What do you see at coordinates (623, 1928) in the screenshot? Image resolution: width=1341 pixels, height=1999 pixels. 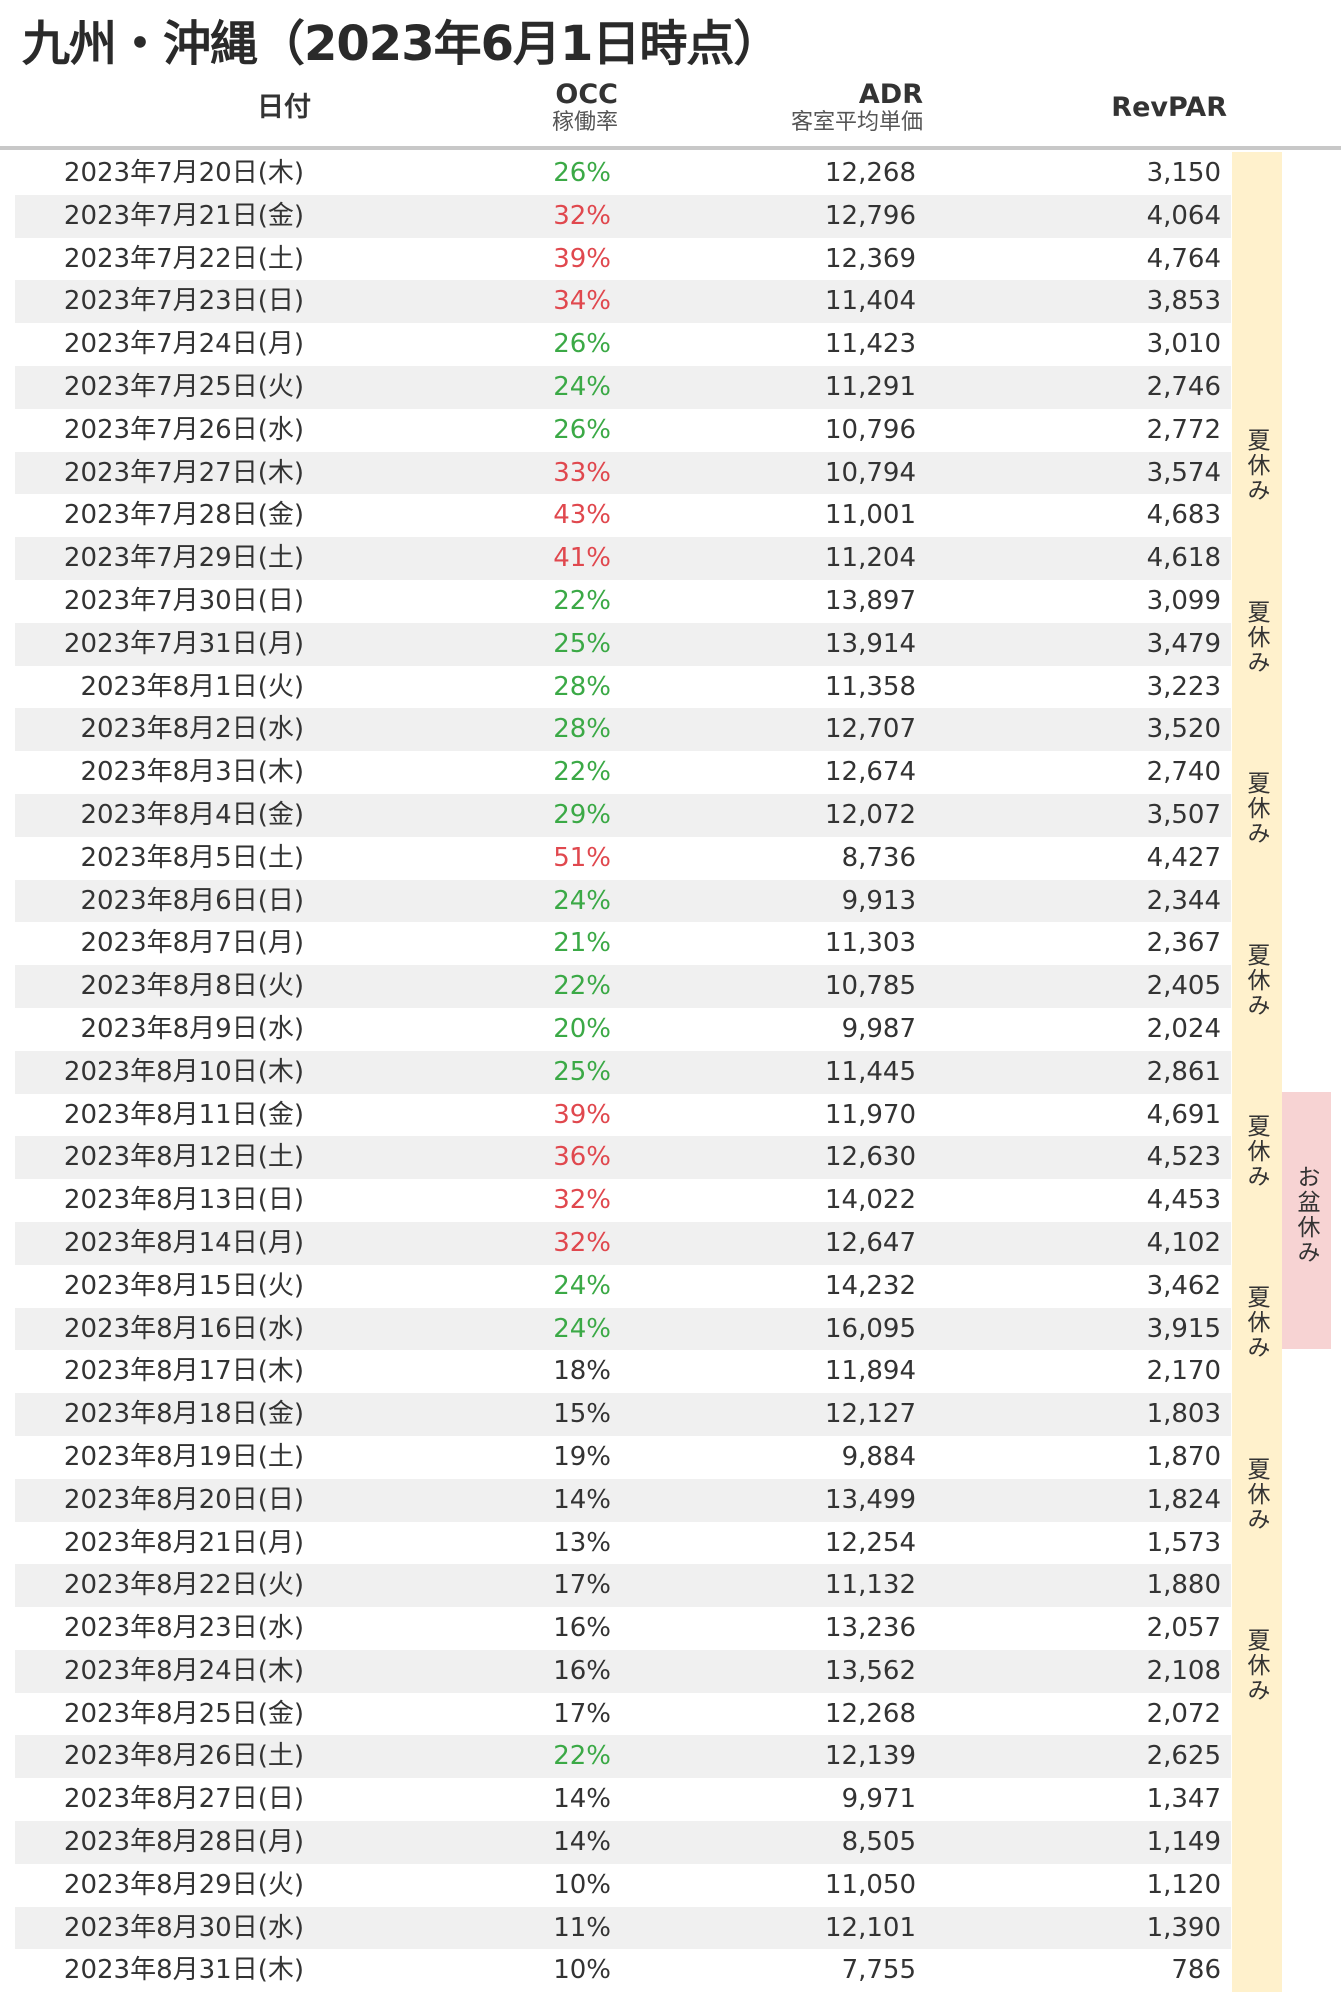 I see `table-row: 2023年8月30日(水) 11% 12,101 1,390` at bounding box center [623, 1928].